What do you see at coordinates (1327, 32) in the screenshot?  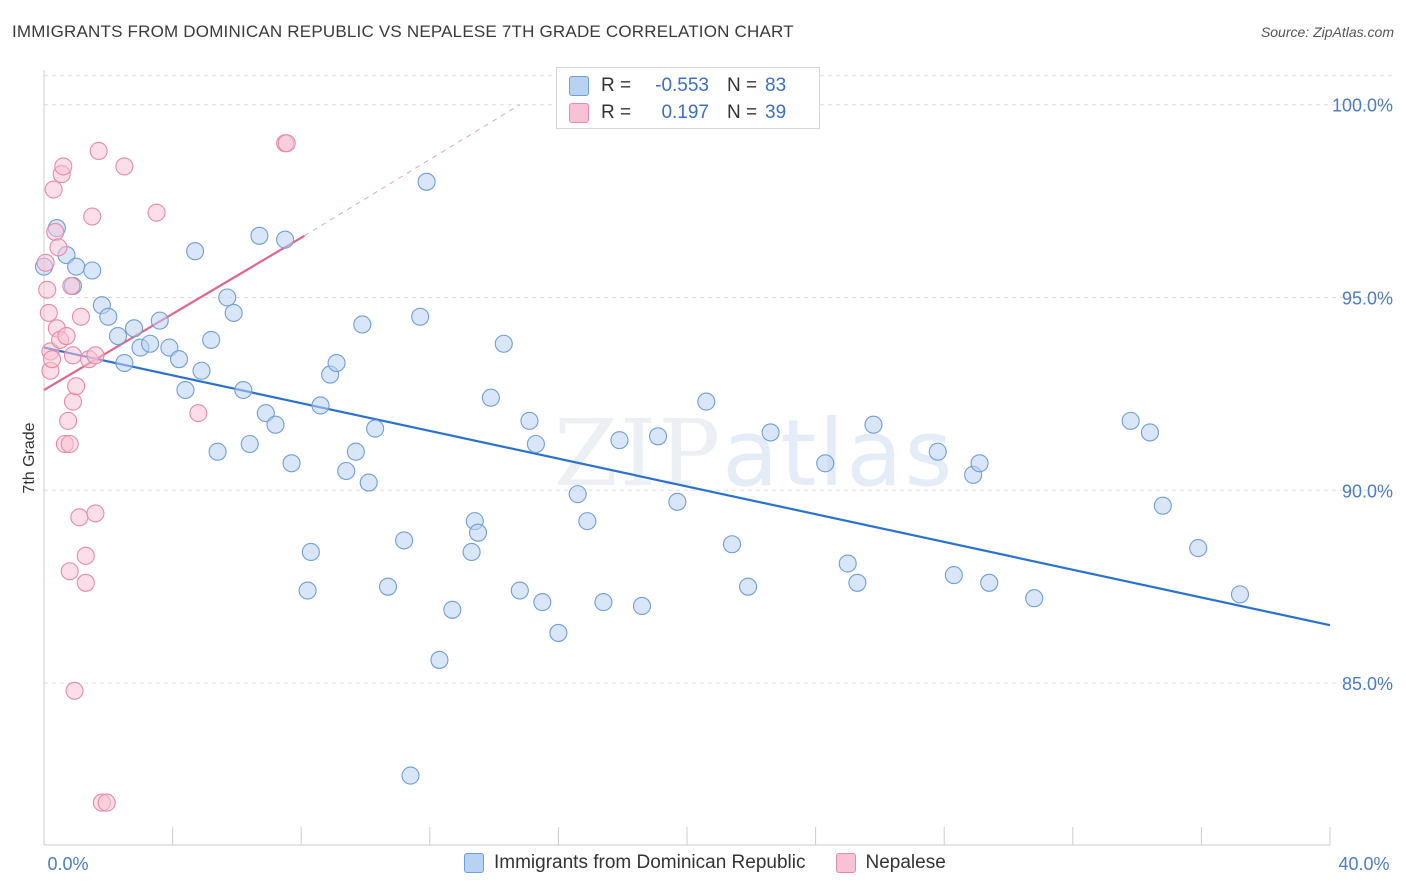 I see `chart-source: Source: ZipAtlas.com` at bounding box center [1327, 32].